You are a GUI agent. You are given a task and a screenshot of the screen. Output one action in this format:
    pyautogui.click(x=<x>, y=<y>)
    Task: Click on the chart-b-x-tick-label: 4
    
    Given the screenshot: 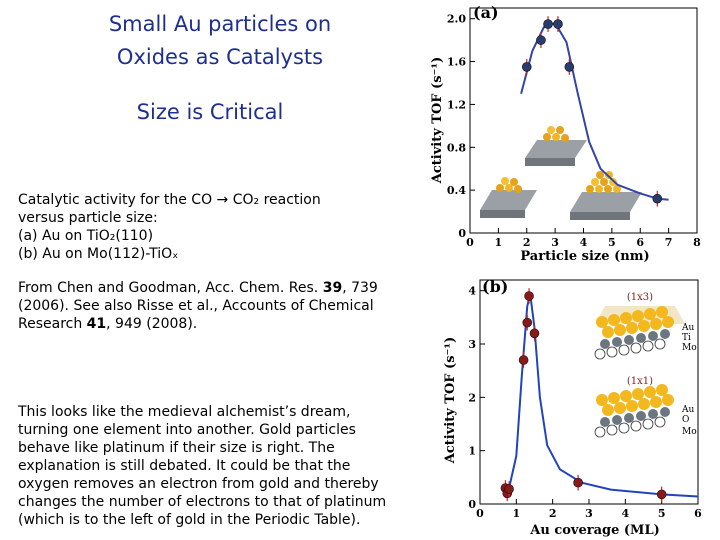 What is the action you would take?
    pyautogui.click(x=626, y=513)
    